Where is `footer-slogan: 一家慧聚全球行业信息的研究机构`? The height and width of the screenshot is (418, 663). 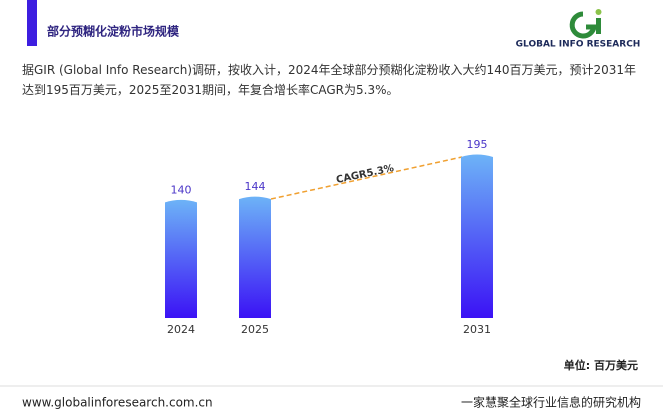
footer-slogan: 一家慧聚全球行业信息的研究机构 is located at coordinates (551, 402).